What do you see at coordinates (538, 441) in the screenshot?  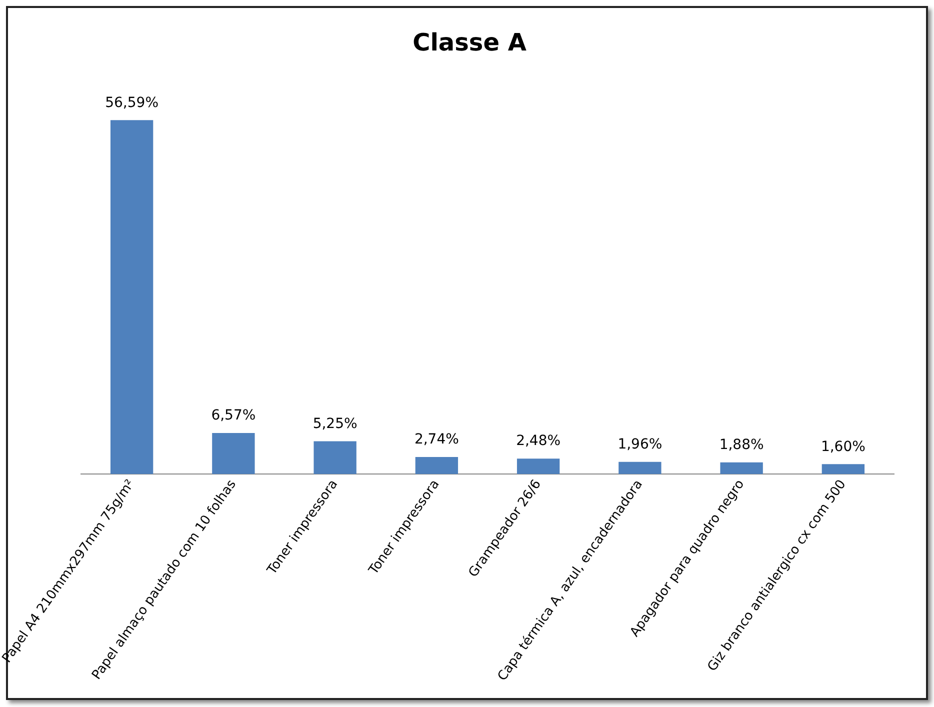 I see `data-label: 2,48%` at bounding box center [538, 441].